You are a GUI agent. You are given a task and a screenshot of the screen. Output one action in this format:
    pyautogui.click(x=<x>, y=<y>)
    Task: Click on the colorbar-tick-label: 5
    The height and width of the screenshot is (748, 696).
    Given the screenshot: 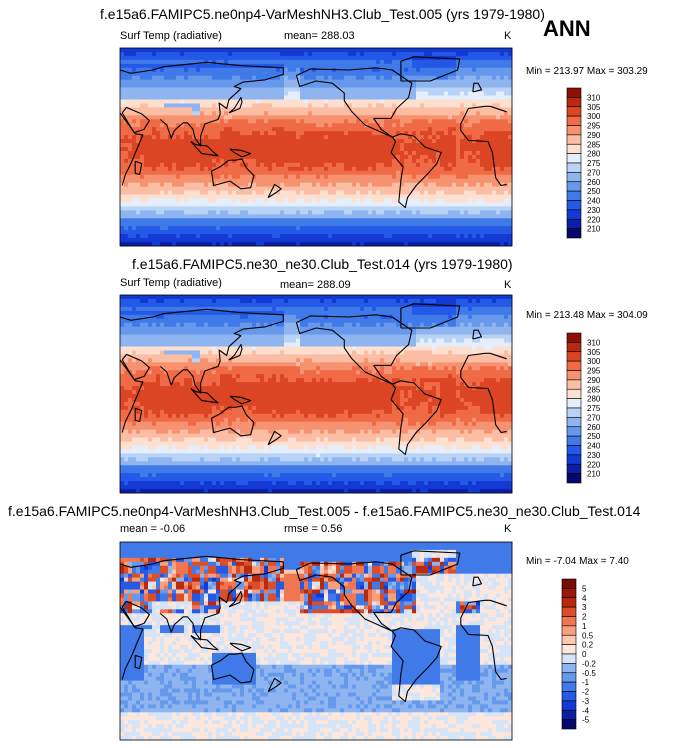 What is the action you would take?
    pyautogui.click(x=584, y=588)
    